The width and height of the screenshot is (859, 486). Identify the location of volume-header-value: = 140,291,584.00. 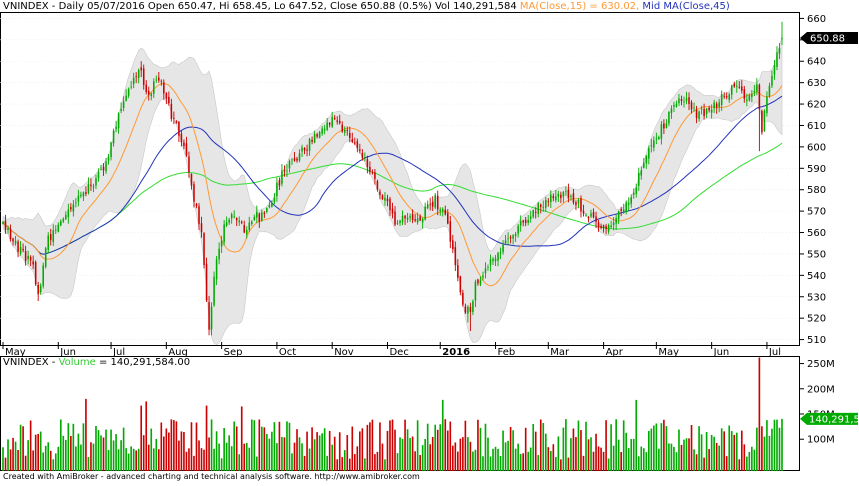
(143, 362).